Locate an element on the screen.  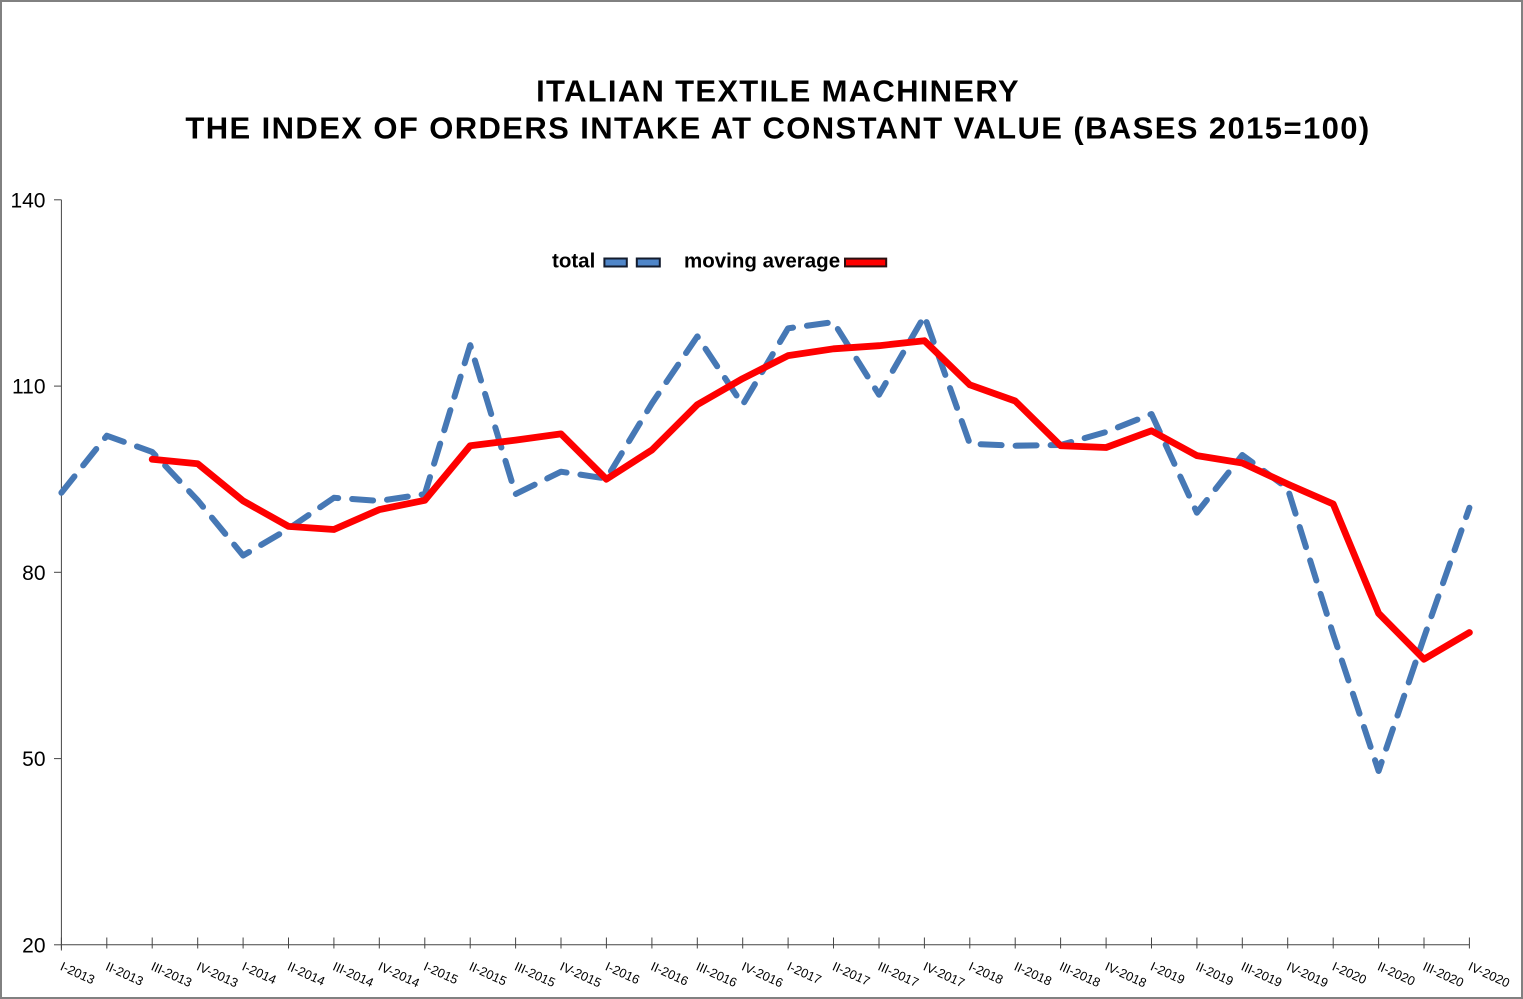
svg-text: III-2014 is located at coordinates (353, 974).